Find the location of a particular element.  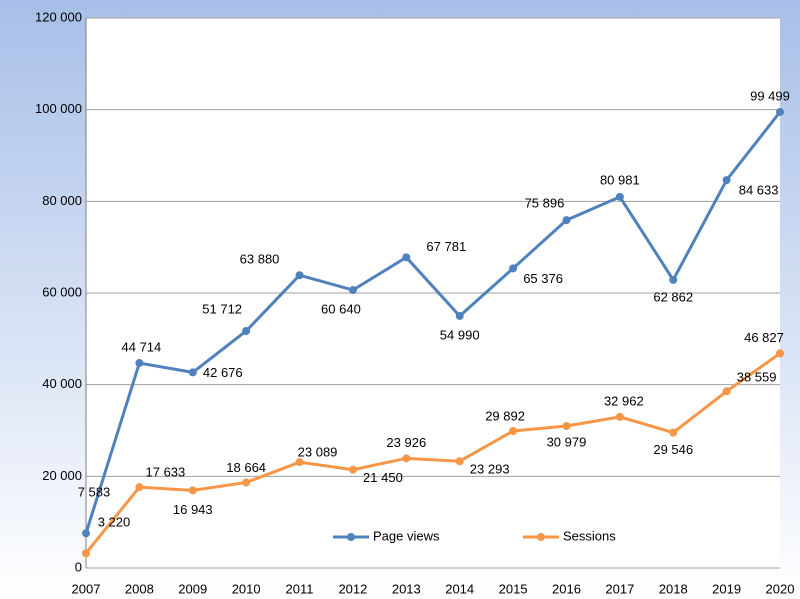

y-tick-label: 100 000 is located at coordinates (58, 108).